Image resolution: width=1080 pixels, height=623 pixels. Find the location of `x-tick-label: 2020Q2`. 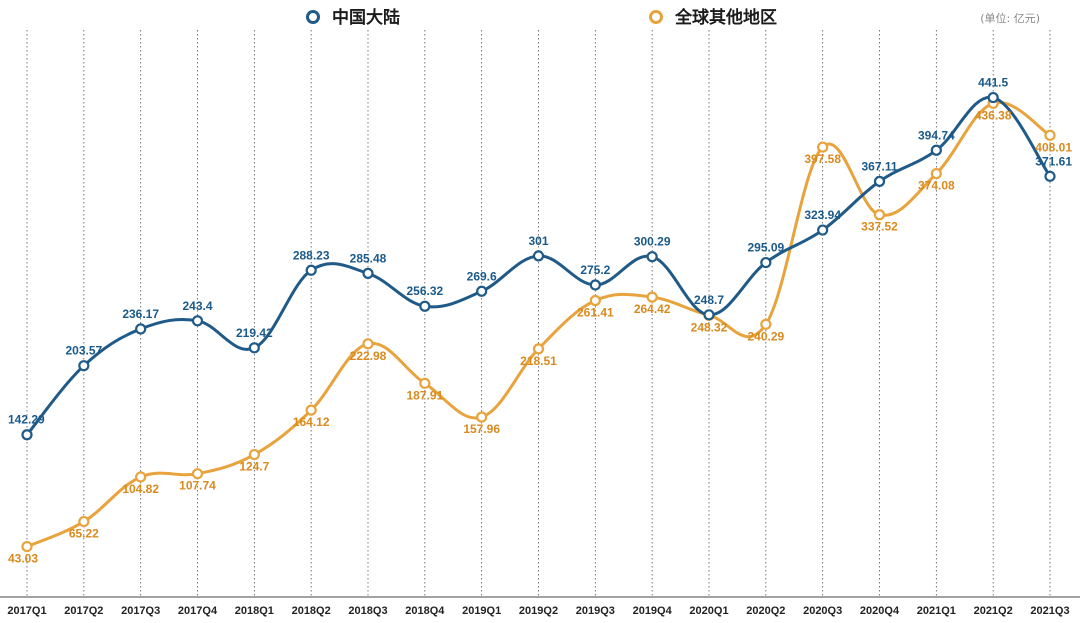

x-tick-label: 2020Q2 is located at coordinates (765, 611).